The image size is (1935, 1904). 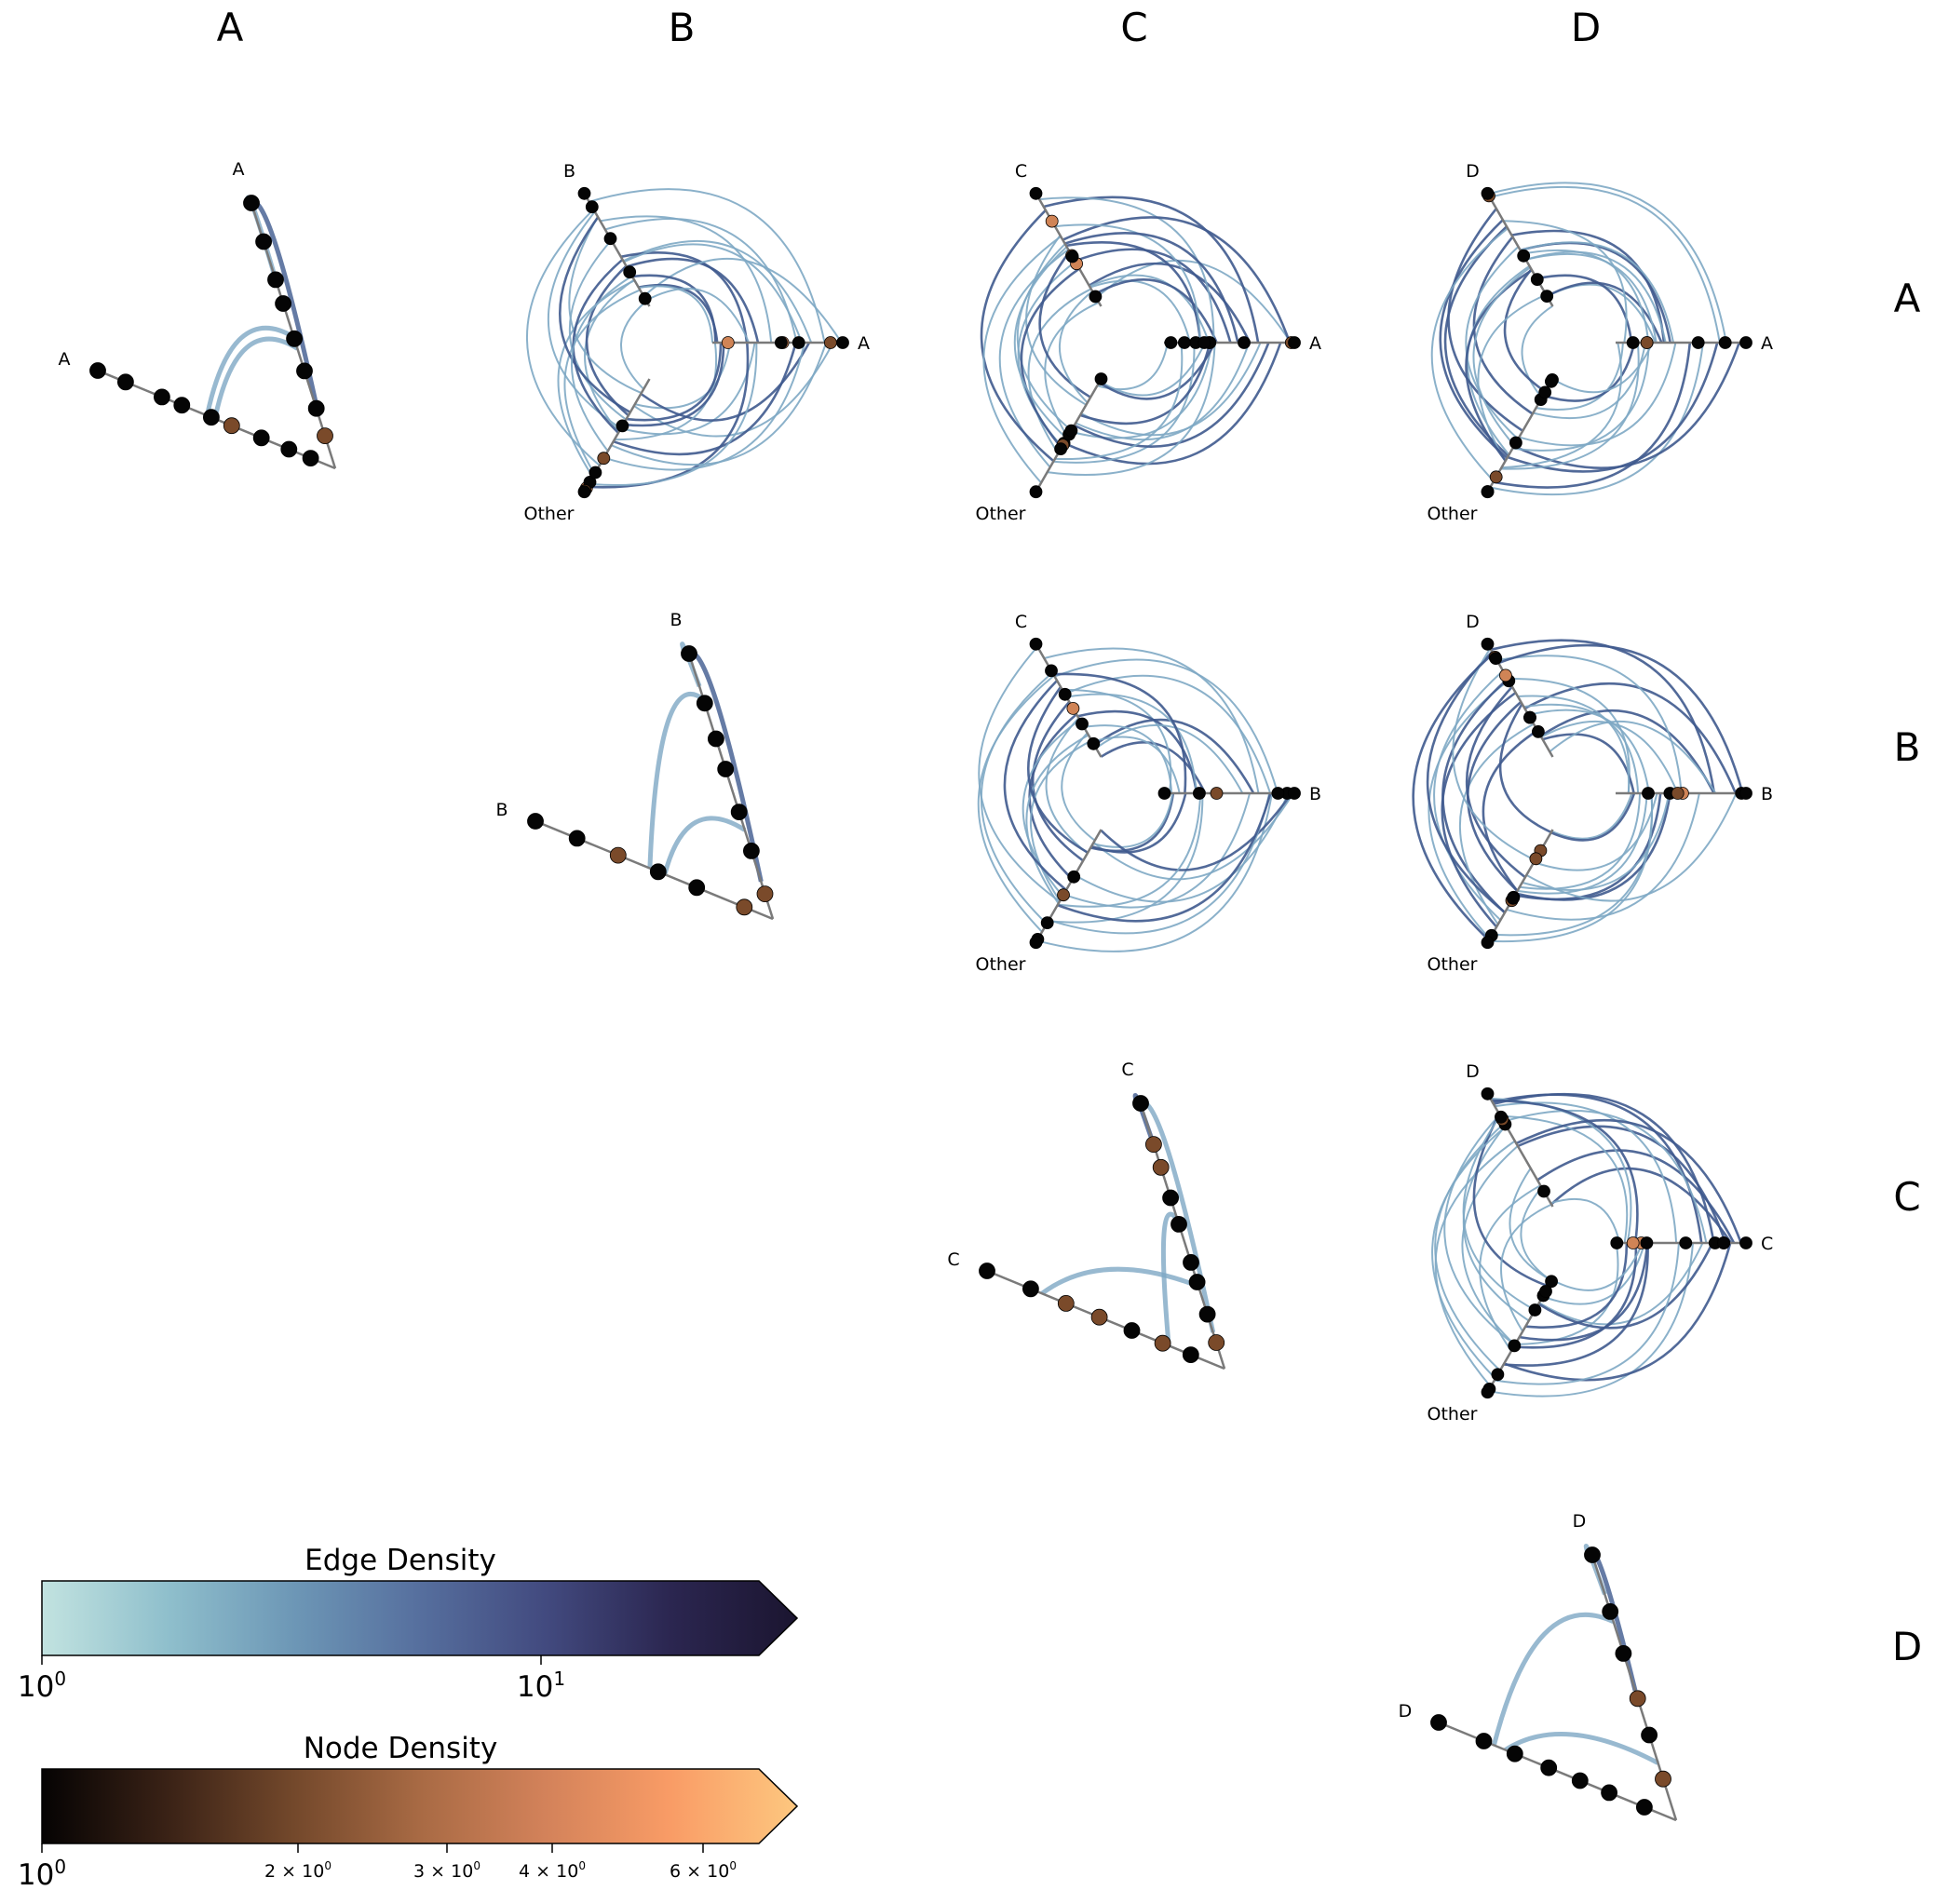 What do you see at coordinates (1315, 794) in the screenshot?
I see `axis-label-b: B` at bounding box center [1315, 794].